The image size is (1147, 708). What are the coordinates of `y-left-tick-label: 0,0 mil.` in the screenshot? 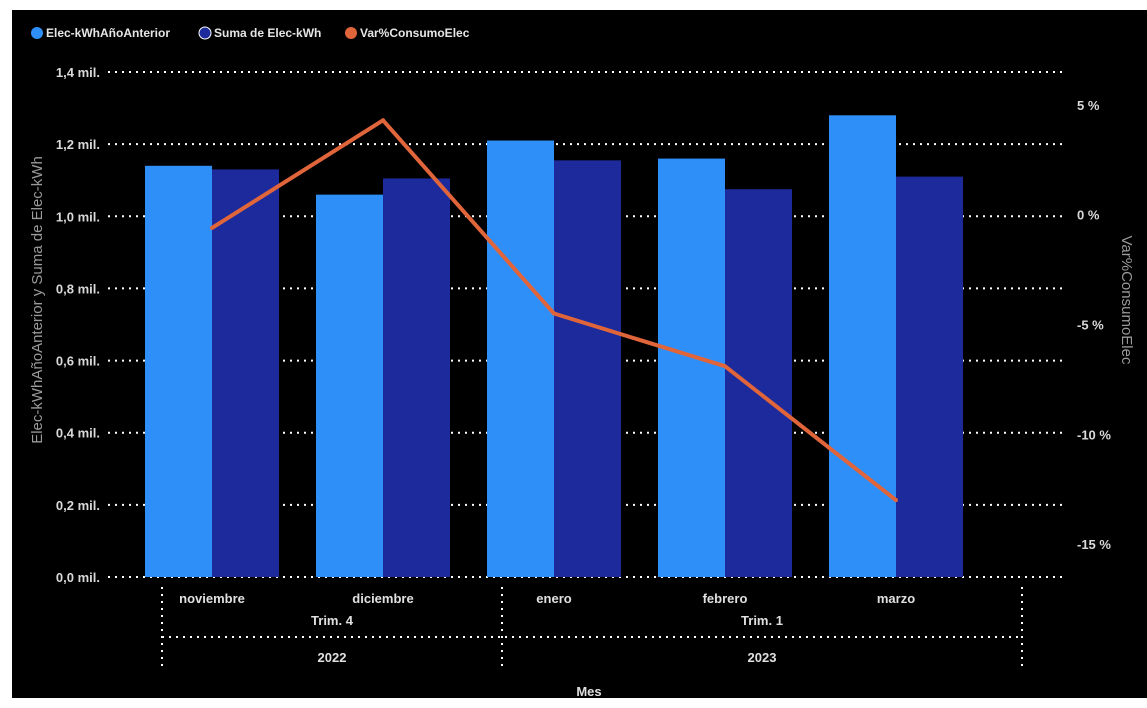 It's located at (78, 577).